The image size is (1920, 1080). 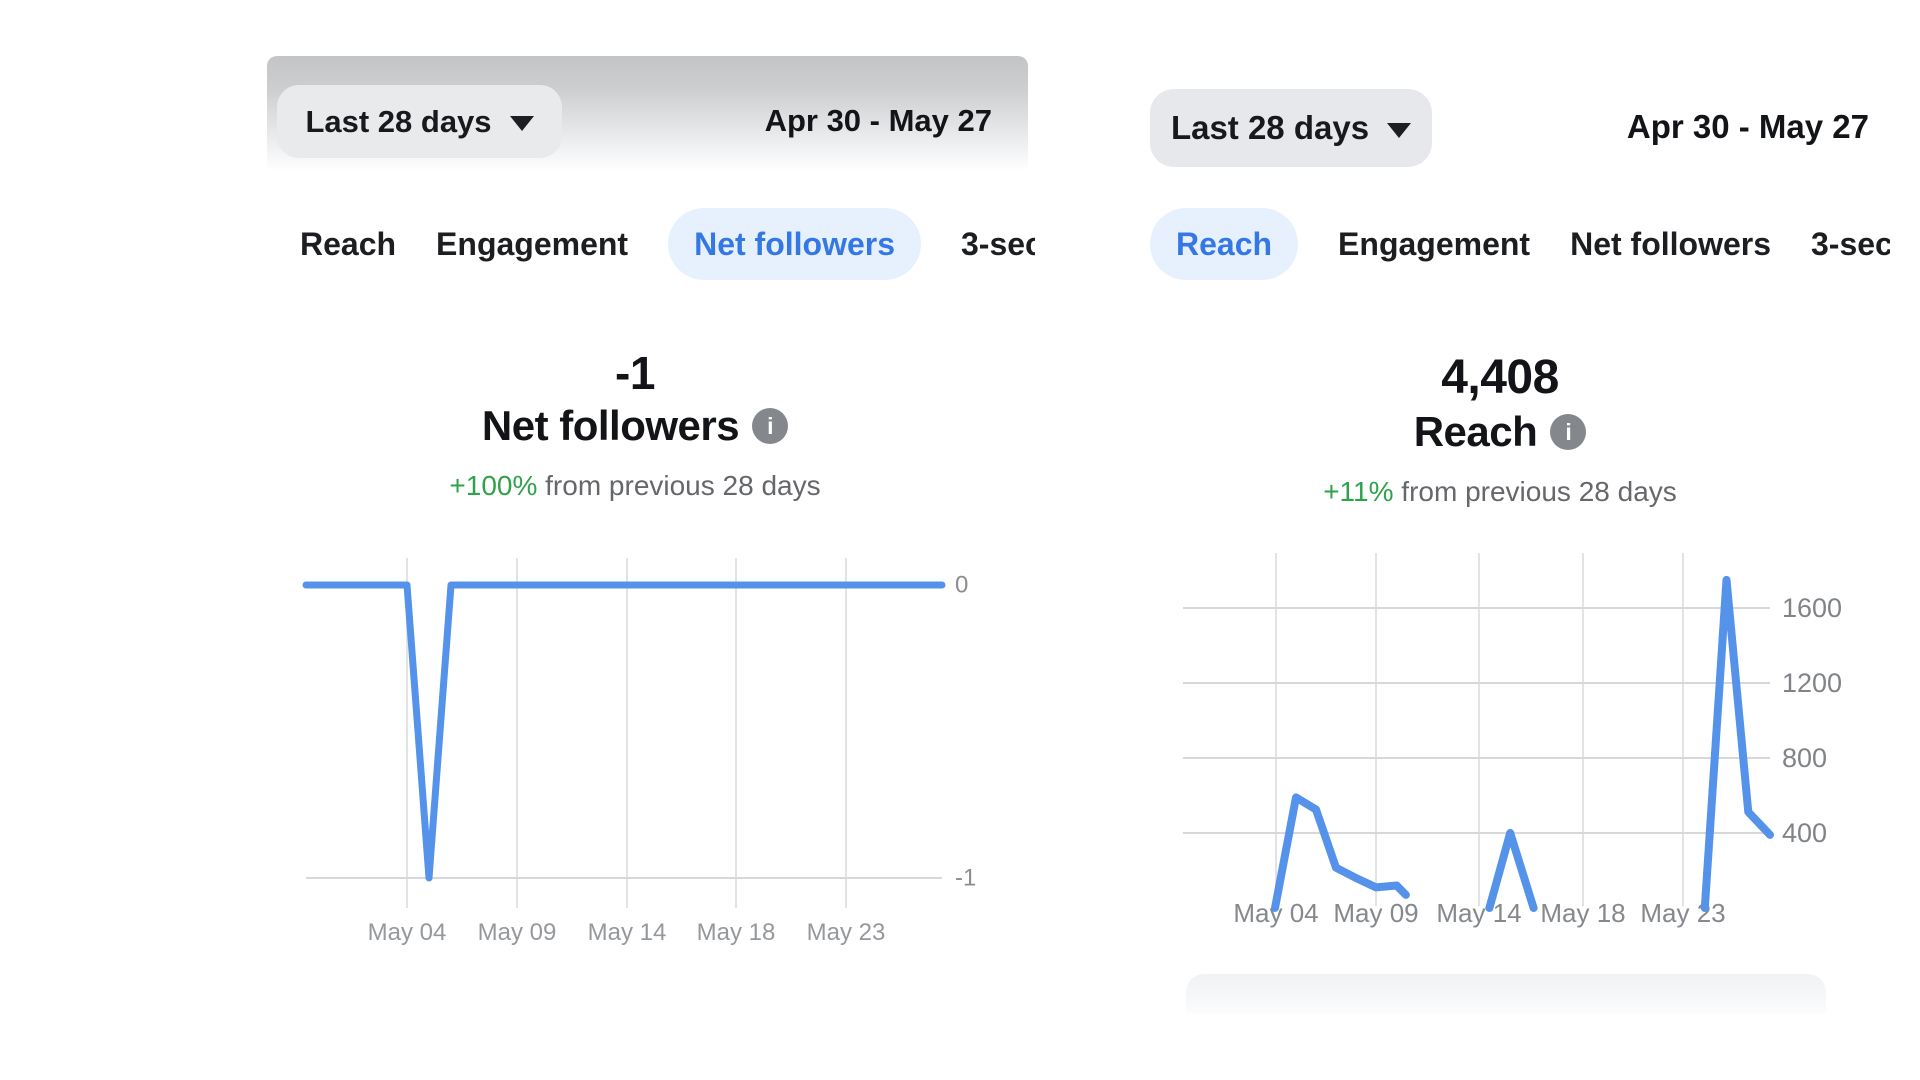 I want to click on next-card-top-edge, so click(x=1506, y=994).